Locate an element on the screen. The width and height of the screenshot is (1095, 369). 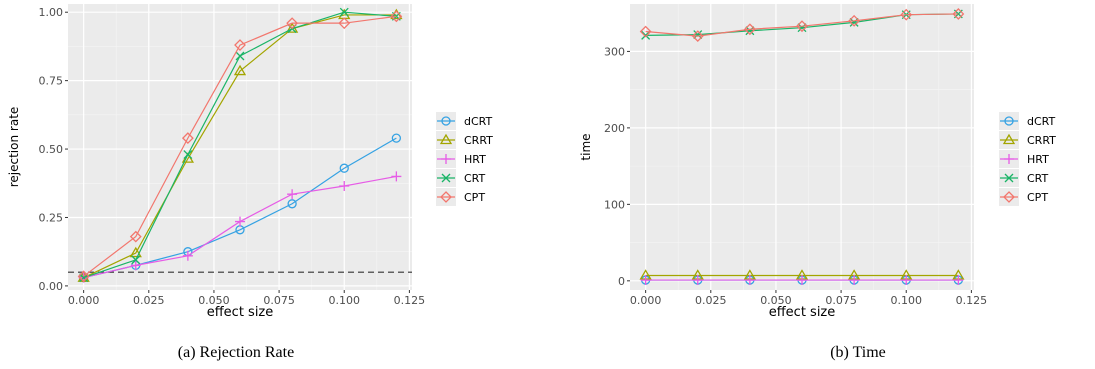
y-tick-label: 0.50 is located at coordinates (51, 149).